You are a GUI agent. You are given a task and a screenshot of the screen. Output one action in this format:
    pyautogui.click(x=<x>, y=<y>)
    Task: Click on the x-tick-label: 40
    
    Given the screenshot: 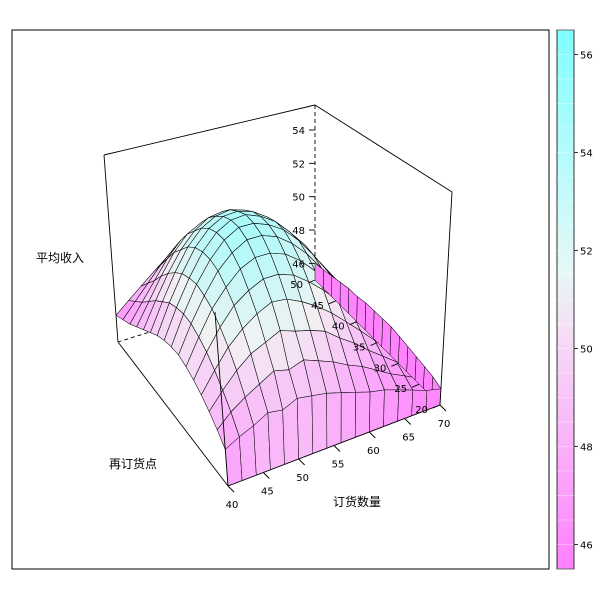 What is the action you would take?
    pyautogui.click(x=232, y=505)
    